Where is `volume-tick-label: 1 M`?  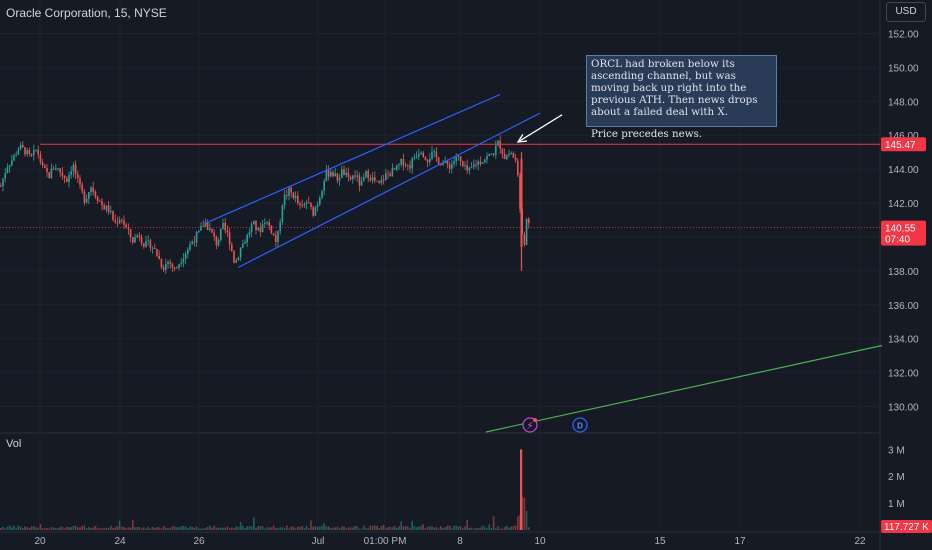
volume-tick-label: 1 M is located at coordinates (896, 504).